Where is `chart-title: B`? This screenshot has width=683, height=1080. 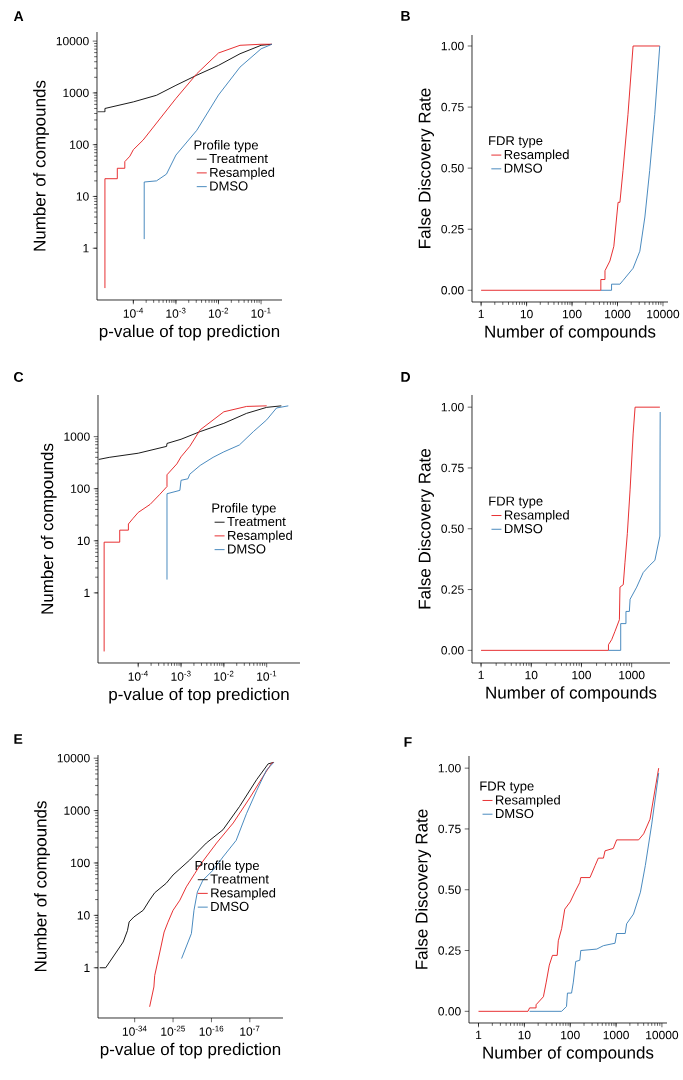 chart-title: B is located at coordinates (405, 16).